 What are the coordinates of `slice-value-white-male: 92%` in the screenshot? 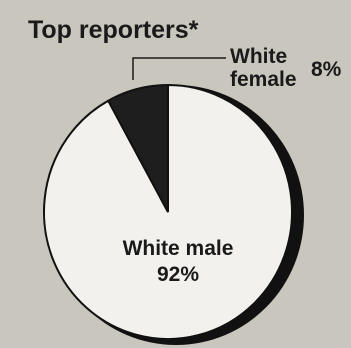 It's located at (178, 274).